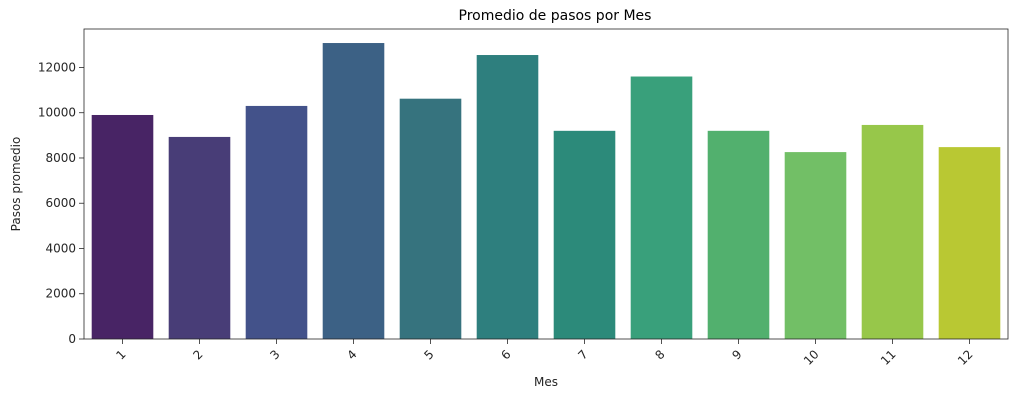  What do you see at coordinates (505, 354) in the screenshot?
I see `x-tick-label: 6` at bounding box center [505, 354].